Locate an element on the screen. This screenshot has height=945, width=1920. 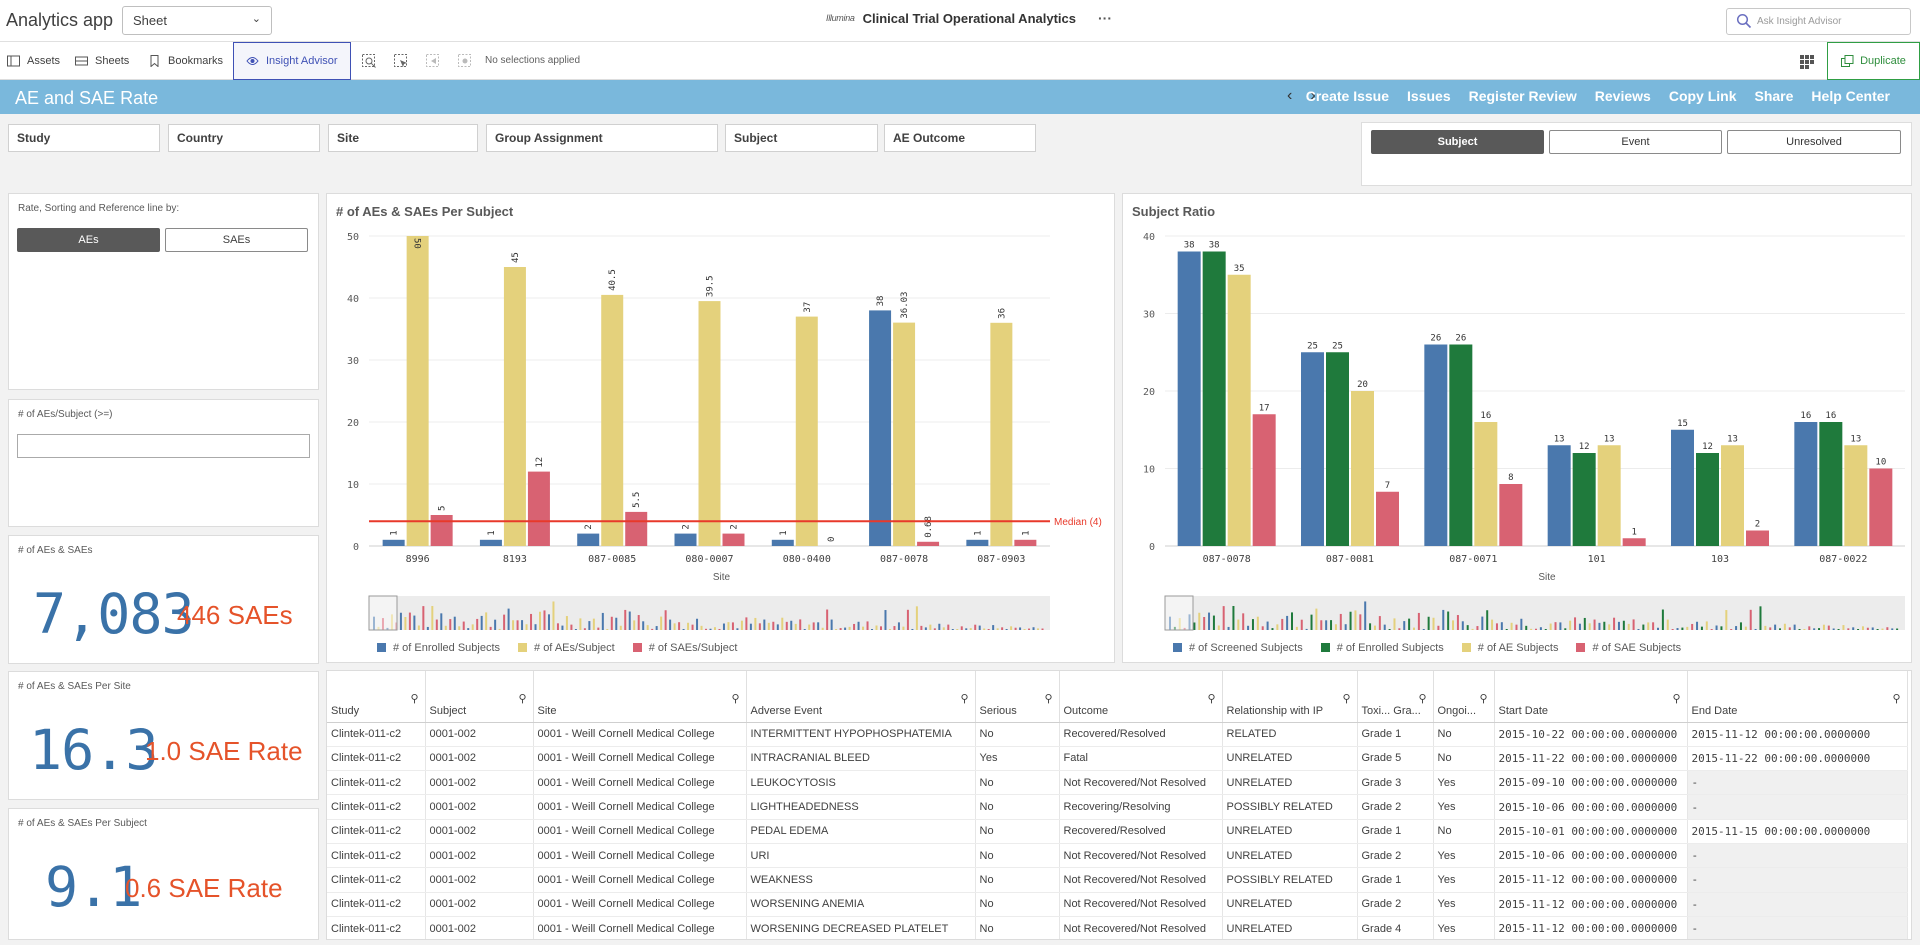
sheet-select: Sheet ⌄ is located at coordinates (197, 20).